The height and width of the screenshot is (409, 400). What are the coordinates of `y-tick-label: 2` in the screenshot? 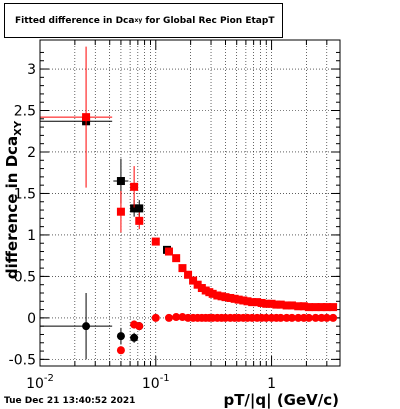 It's located at (31, 153).